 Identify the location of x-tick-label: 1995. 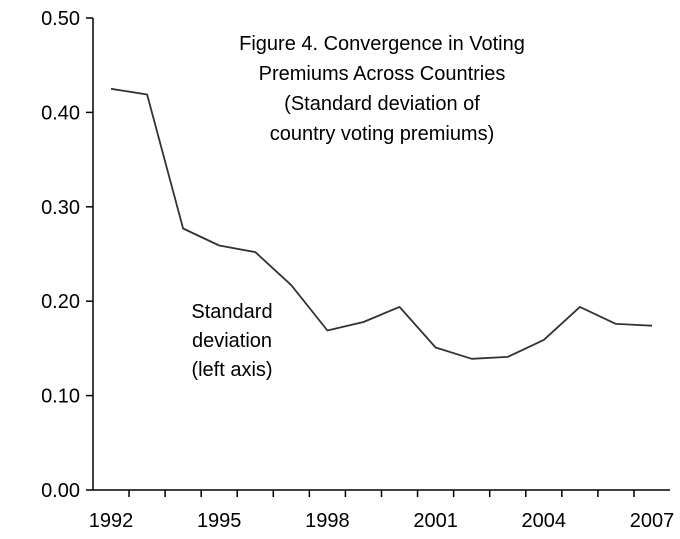
(219, 521).